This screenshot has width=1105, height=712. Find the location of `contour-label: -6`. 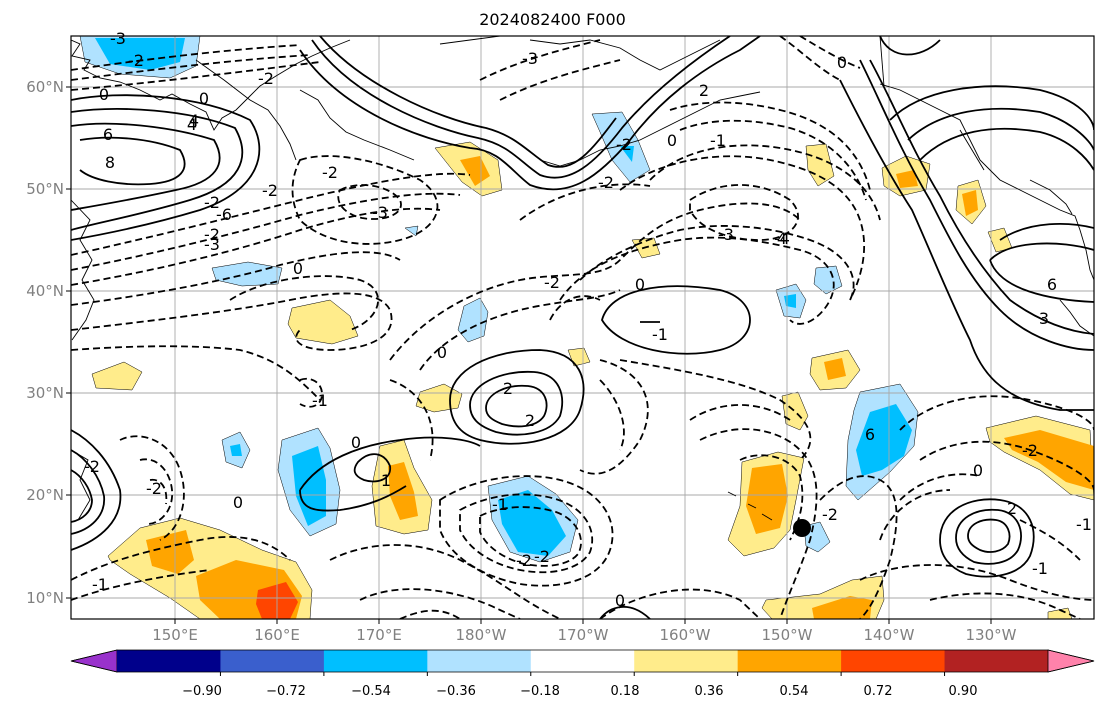

contour-label: -6 is located at coordinates (224, 214).